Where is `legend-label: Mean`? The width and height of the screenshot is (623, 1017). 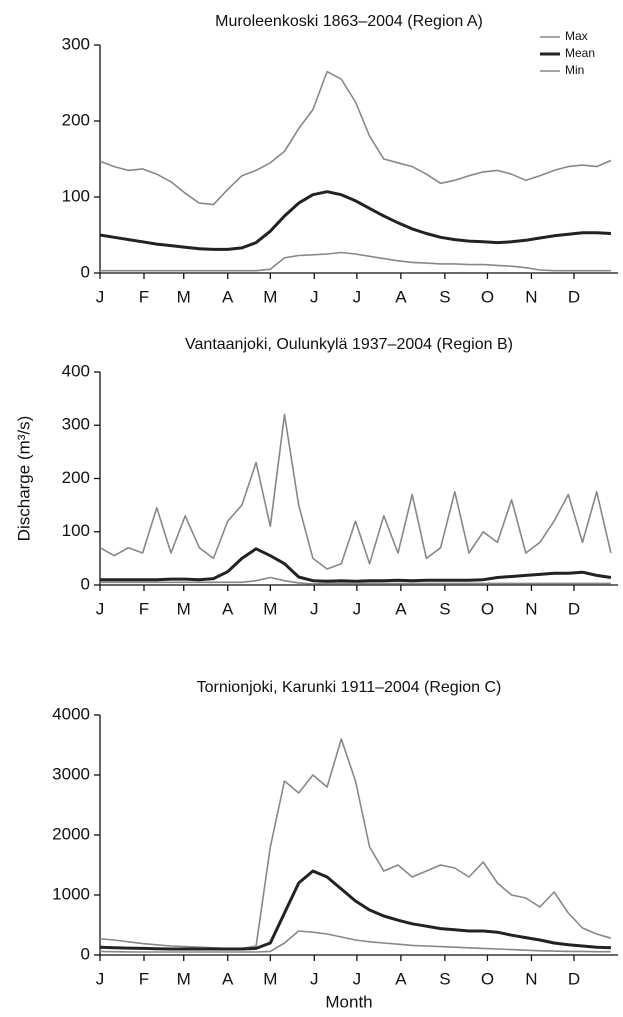 legend-label: Mean is located at coordinates (580, 53).